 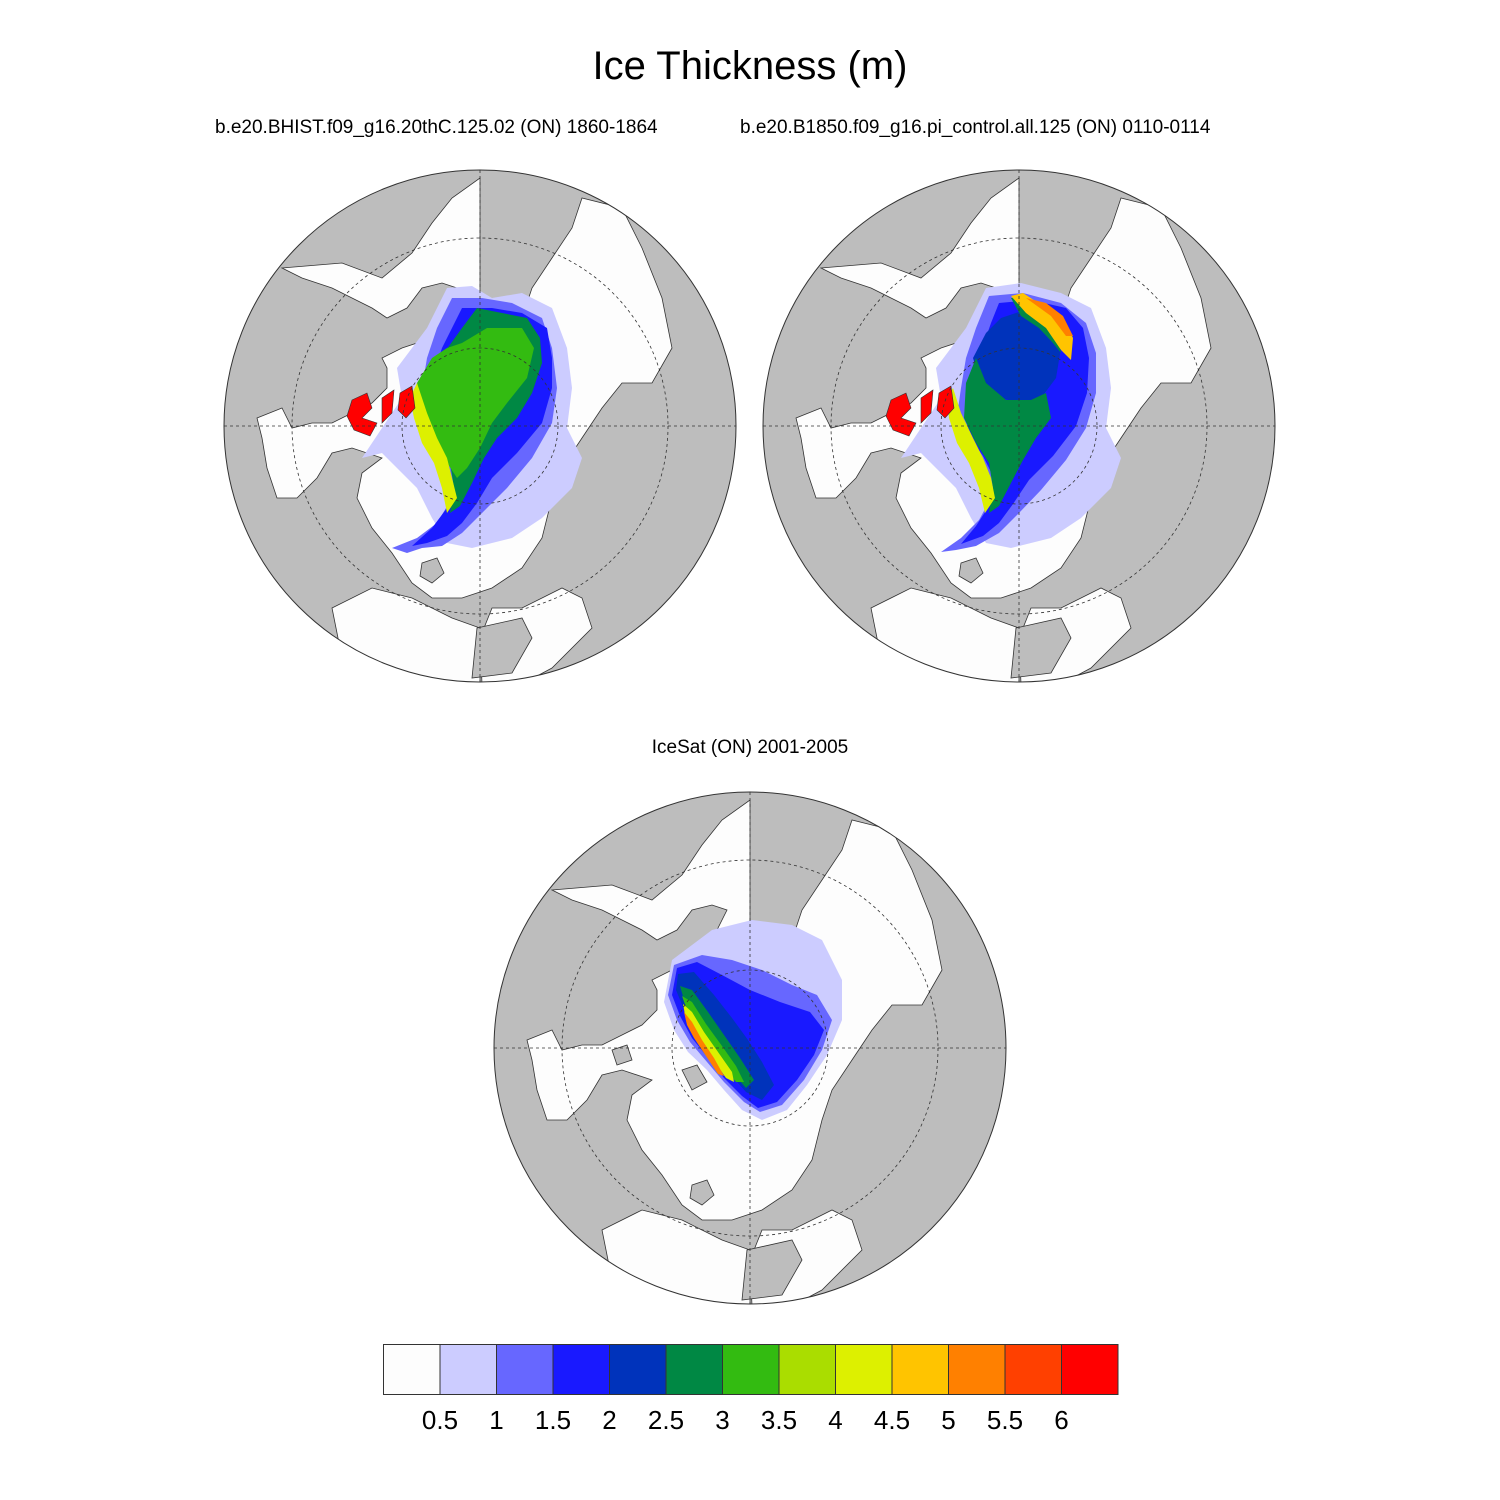 I want to click on colorbar, so click(x=751, y=1369).